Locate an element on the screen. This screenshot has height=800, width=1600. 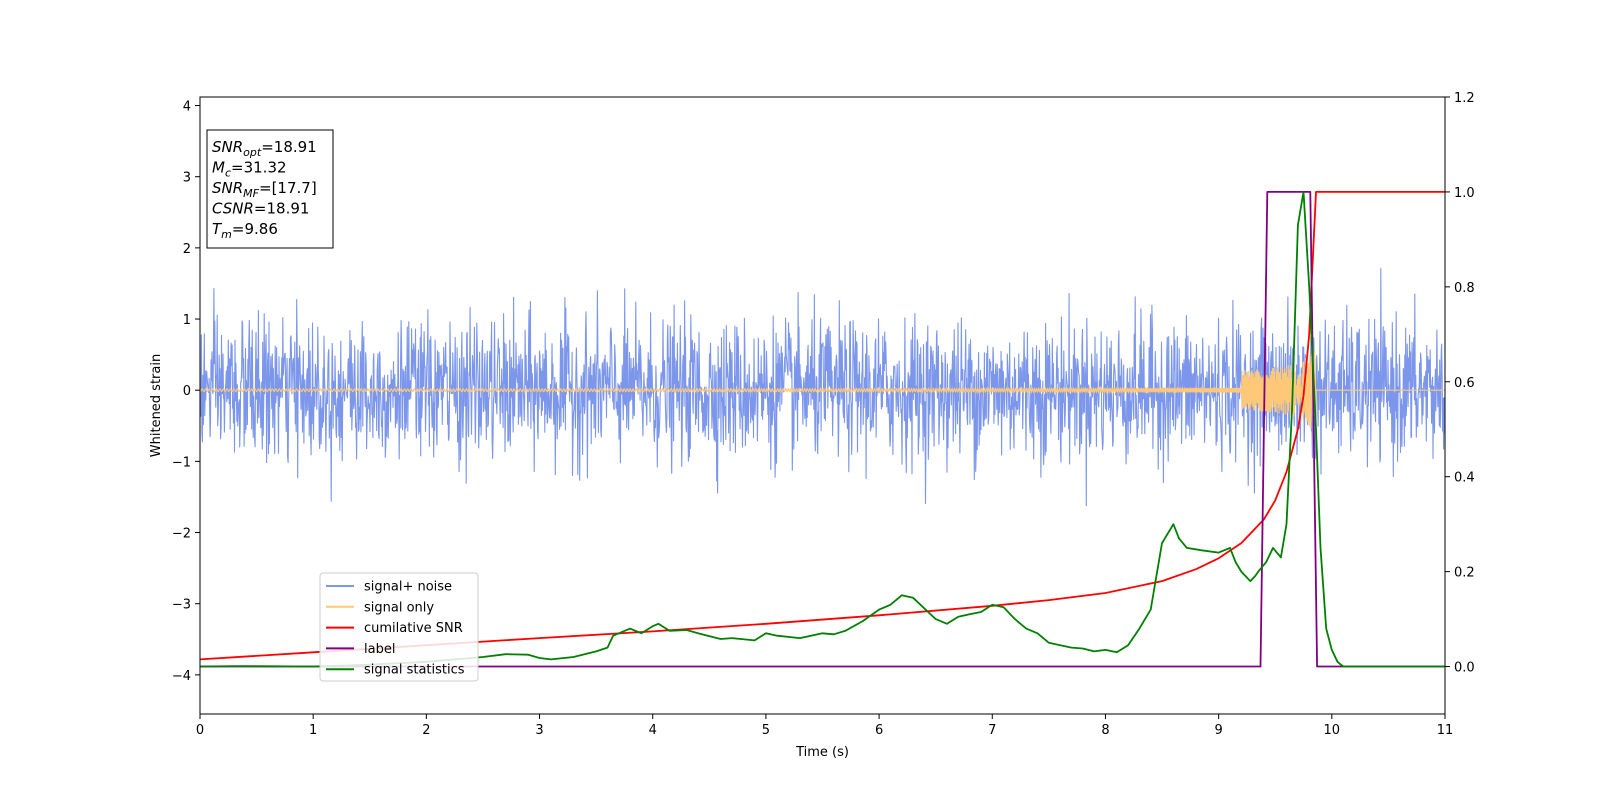
y-left-tick-label: 3 is located at coordinates (187, 178).